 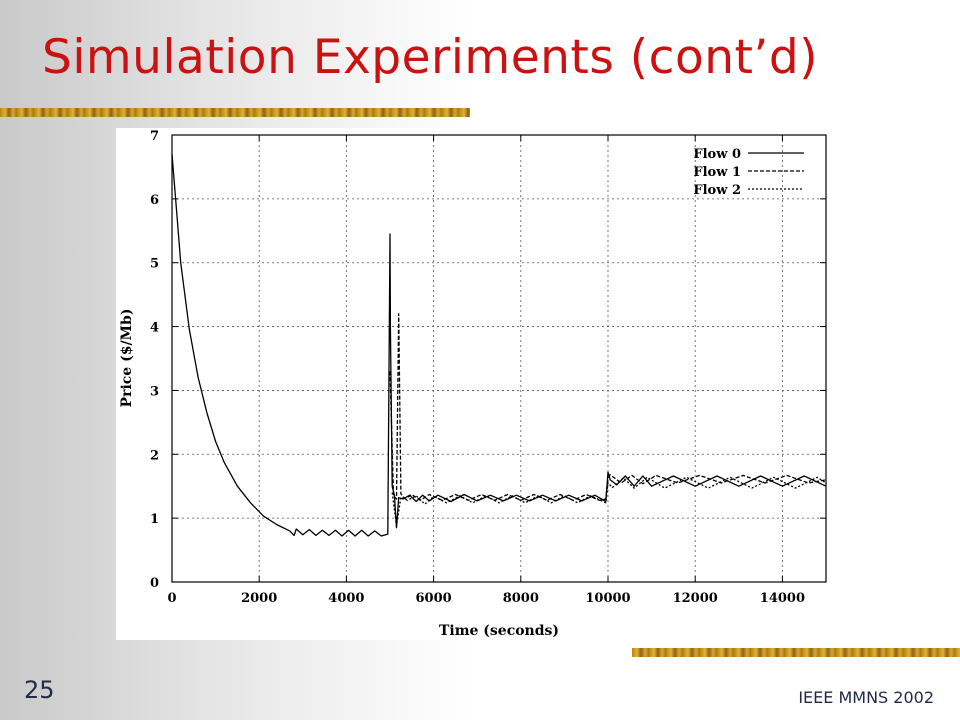 What do you see at coordinates (127, 358) in the screenshot?
I see `y-axis-label: Price ($/Mb)` at bounding box center [127, 358].